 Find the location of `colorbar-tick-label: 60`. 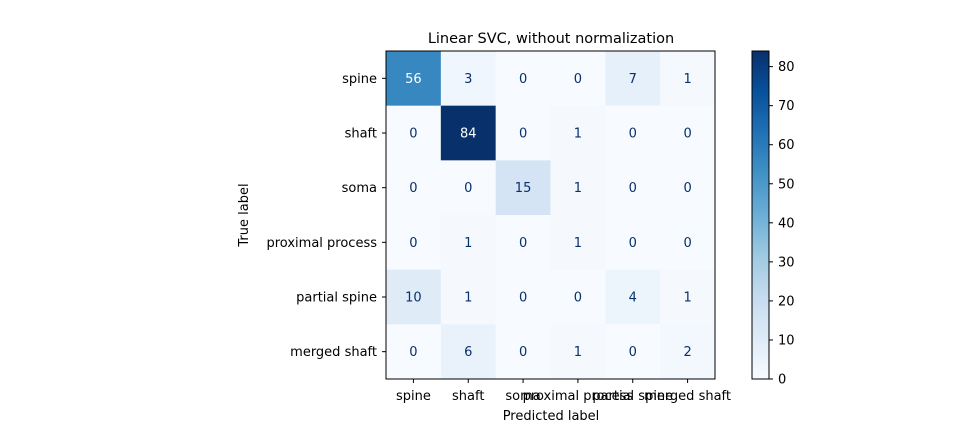

colorbar-tick-label: 60 is located at coordinates (786, 145).